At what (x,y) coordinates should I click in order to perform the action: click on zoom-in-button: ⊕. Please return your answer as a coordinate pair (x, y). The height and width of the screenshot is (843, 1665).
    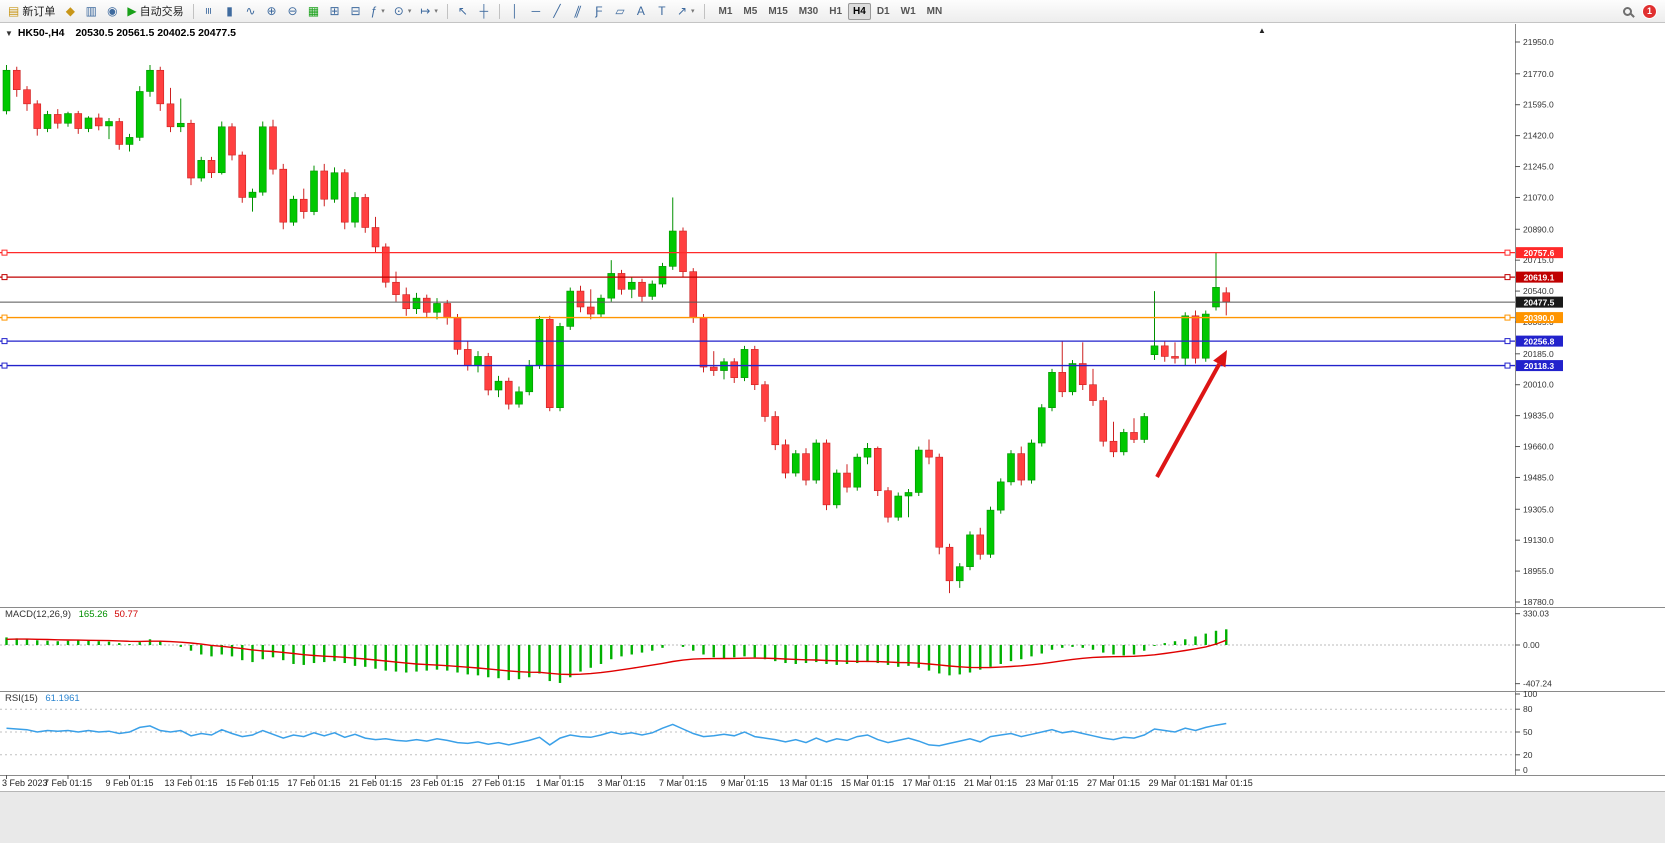
    Looking at the image, I should click on (272, 11).